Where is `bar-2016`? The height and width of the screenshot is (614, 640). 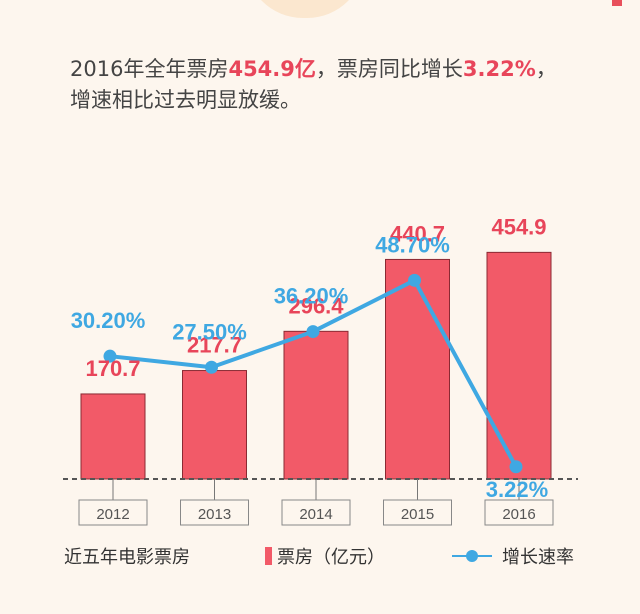
bar-2016 is located at coordinates (519, 365).